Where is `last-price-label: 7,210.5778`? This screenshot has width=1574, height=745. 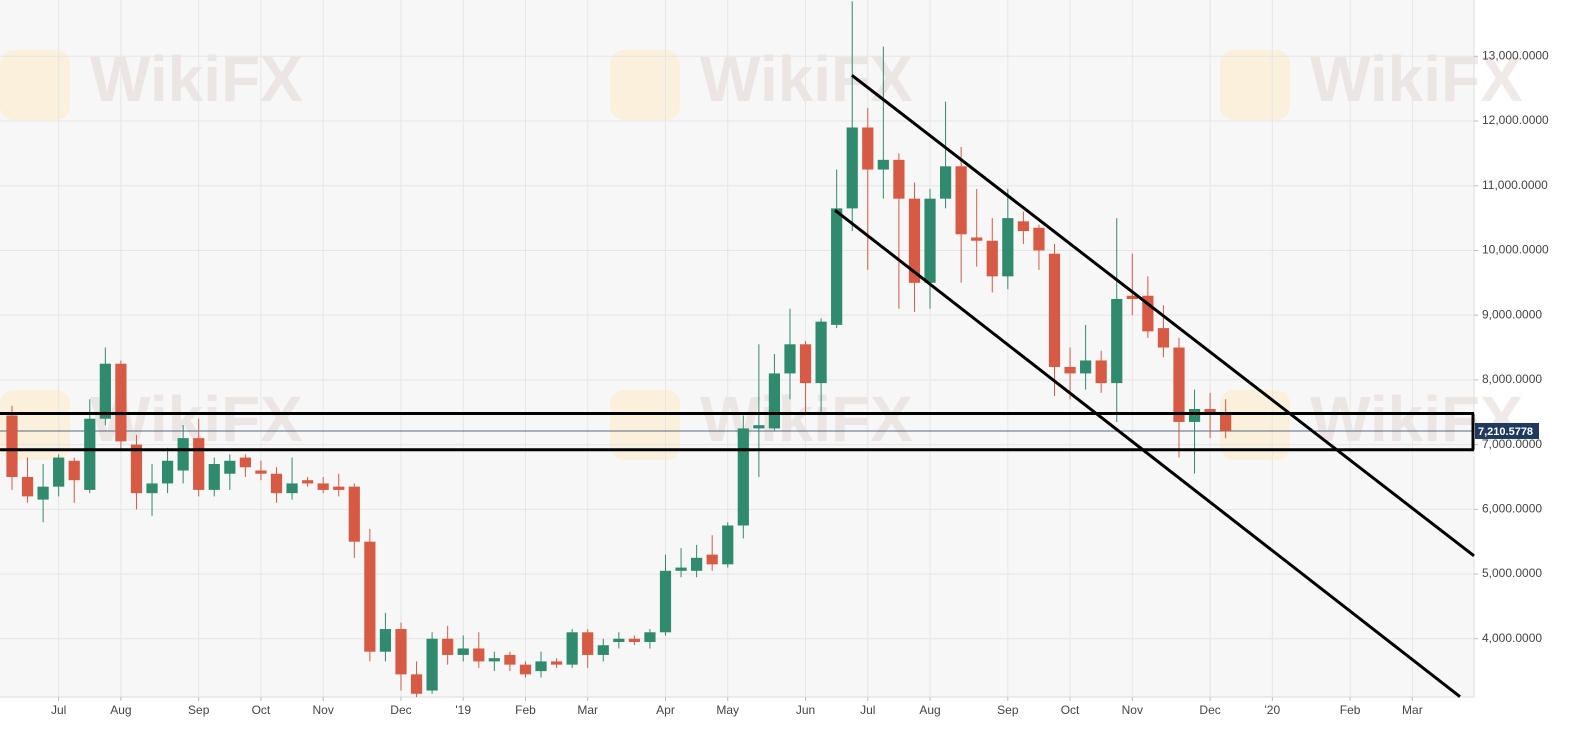
last-price-label: 7,210.5778 is located at coordinates (1505, 432).